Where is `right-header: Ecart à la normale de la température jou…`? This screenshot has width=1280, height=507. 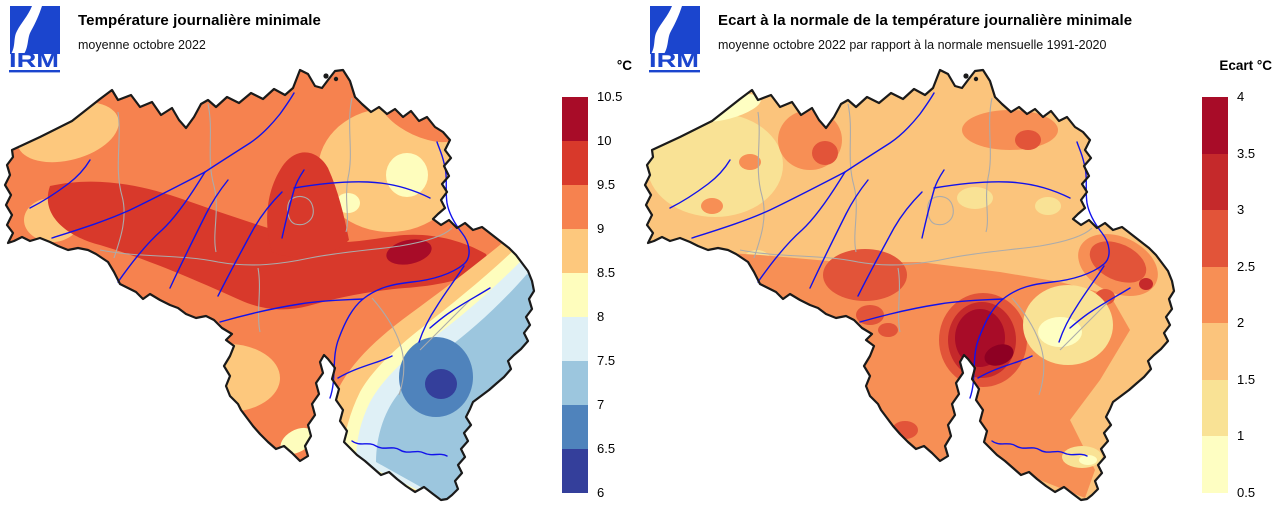 right-header: Ecart à la normale de la température jou… is located at coordinates (925, 32).